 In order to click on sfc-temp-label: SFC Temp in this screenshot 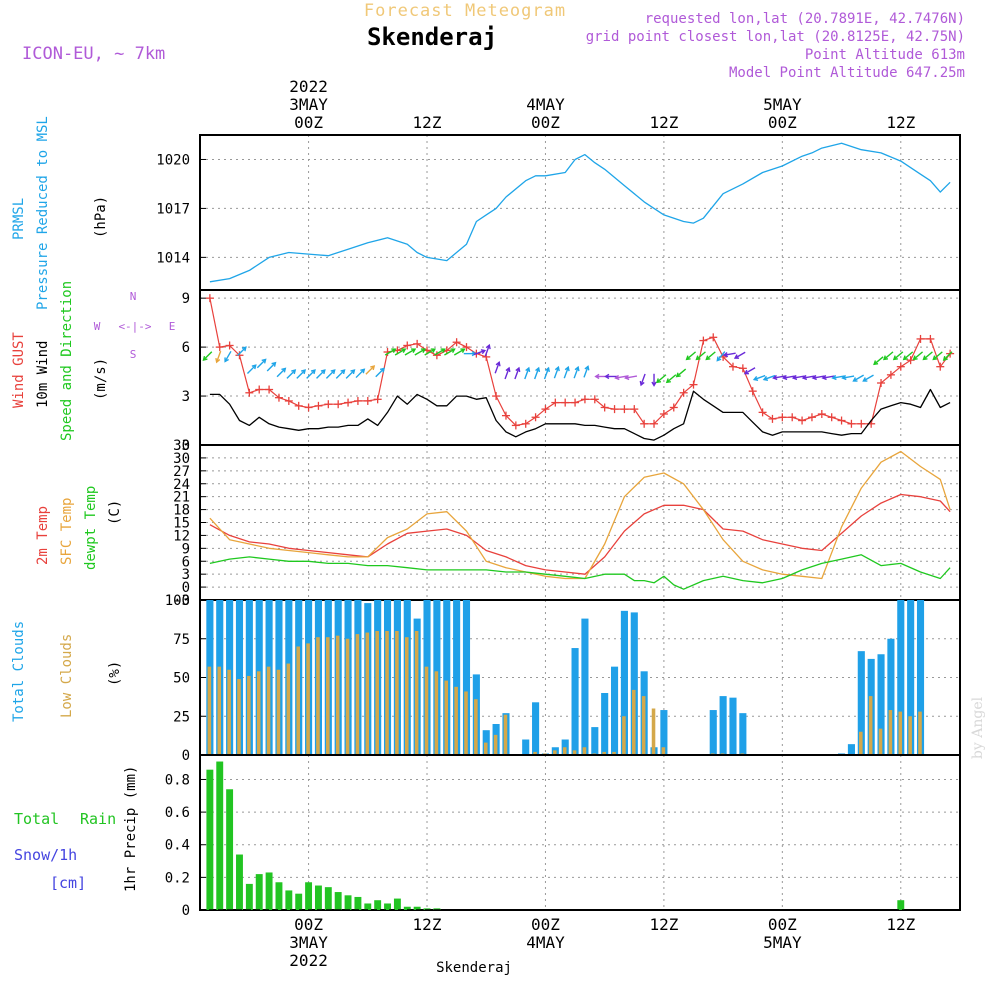, I will do `click(67, 531)`.